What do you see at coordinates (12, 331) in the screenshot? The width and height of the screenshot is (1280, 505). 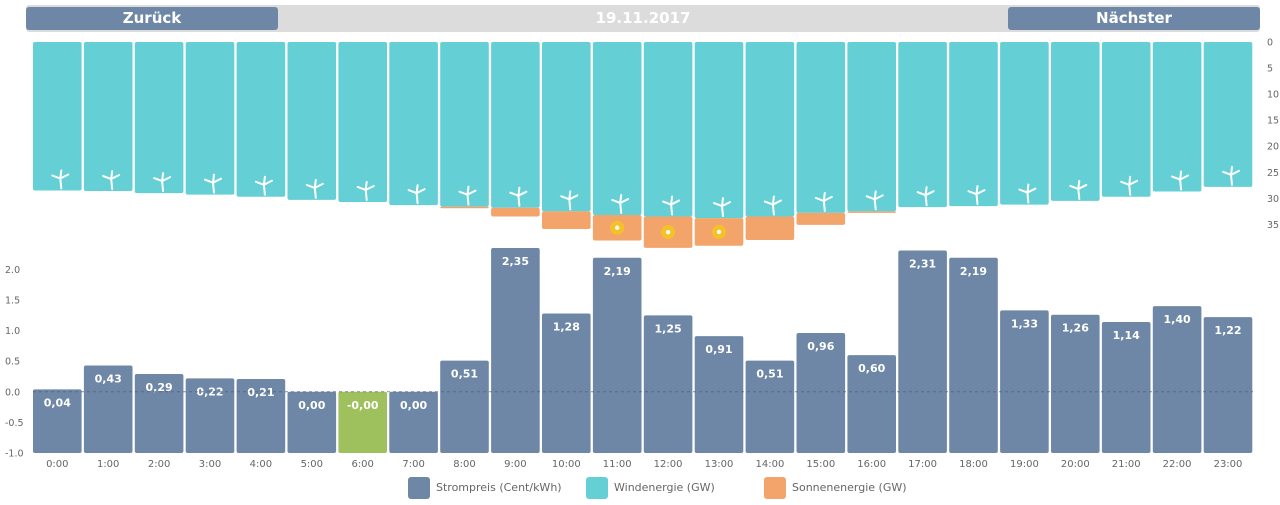 I see `price-y-tick-label: 1.0` at bounding box center [12, 331].